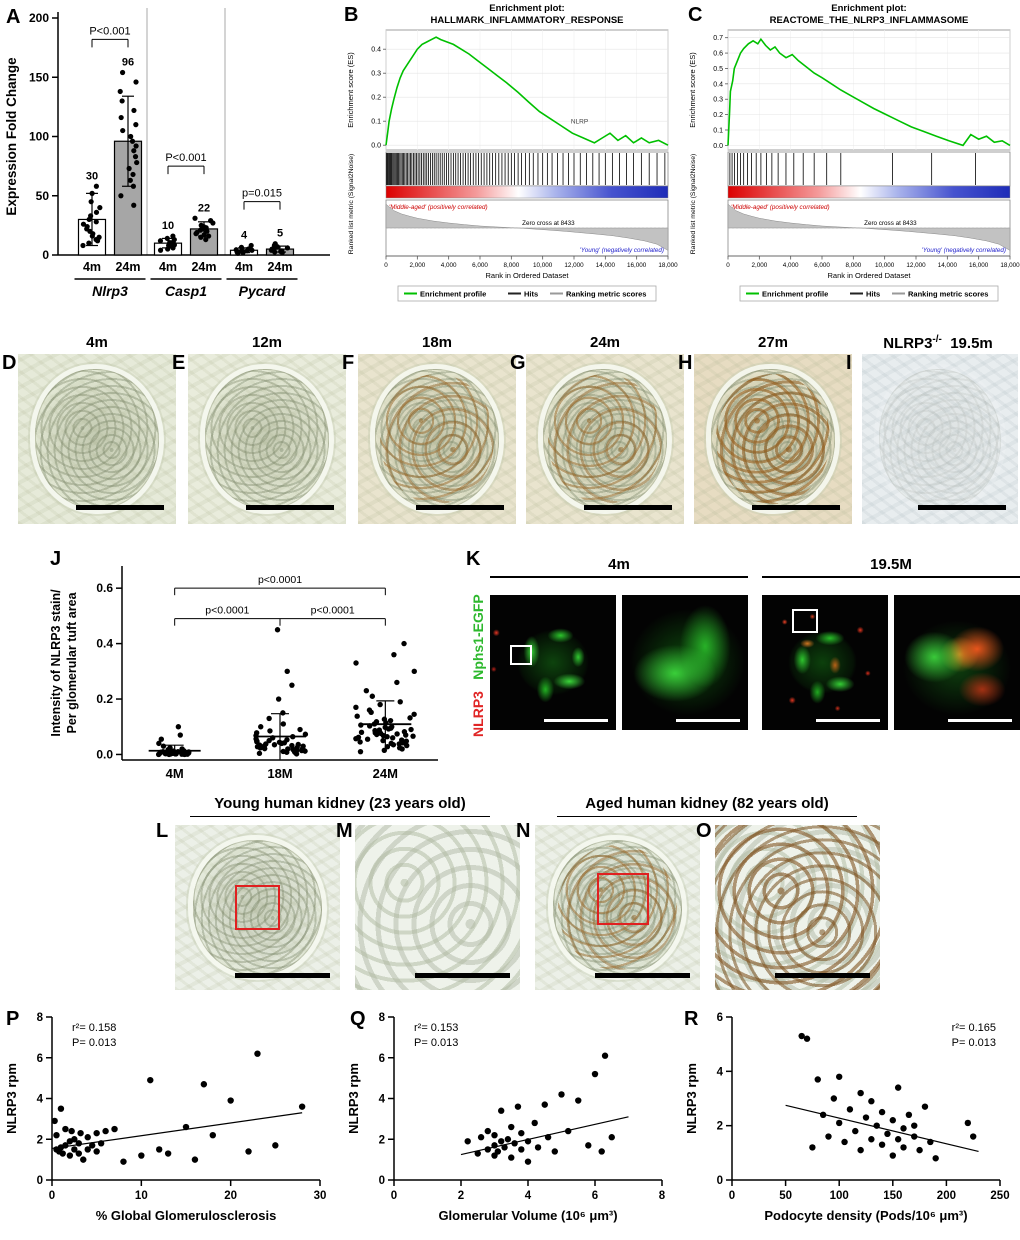 The width and height of the screenshot is (1020, 1240). Describe the element at coordinates (511, 265) in the screenshot. I see `svg-text: 8,000` at that location.